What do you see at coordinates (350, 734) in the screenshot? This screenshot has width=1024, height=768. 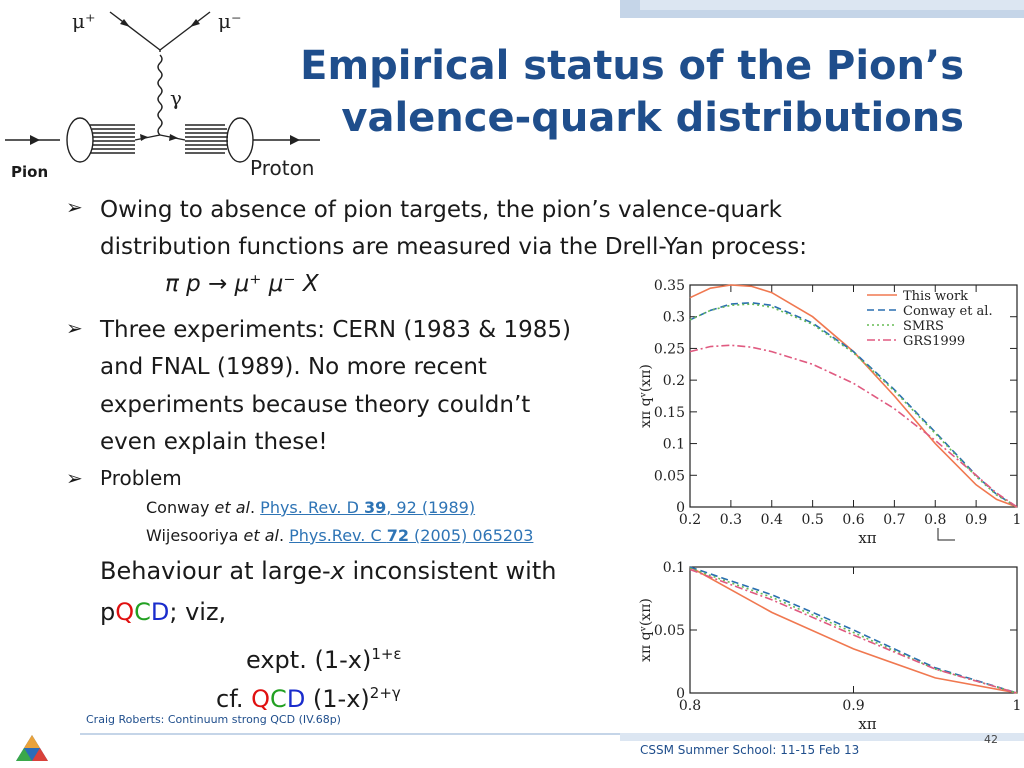 I see `footer-line` at bounding box center [350, 734].